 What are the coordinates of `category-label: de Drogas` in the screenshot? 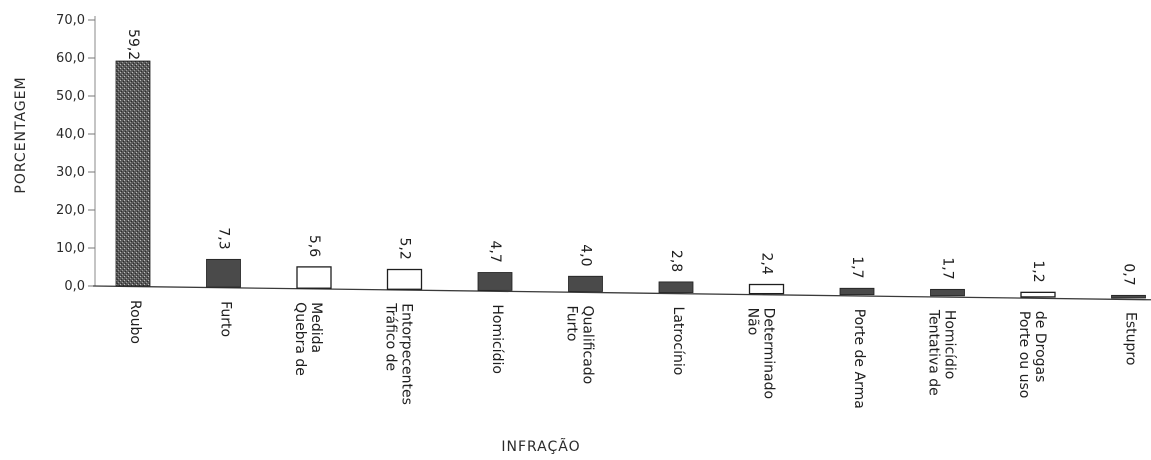 It's located at (1040, 347).